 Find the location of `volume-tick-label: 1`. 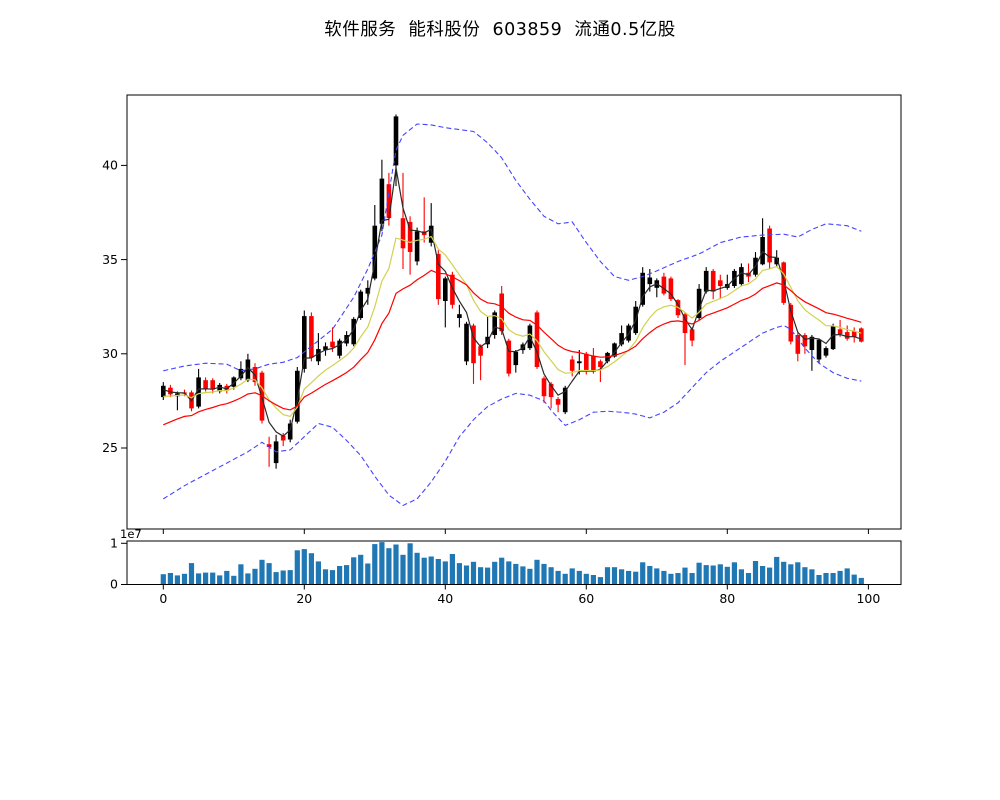

volume-tick-label: 1 is located at coordinates (114, 543).